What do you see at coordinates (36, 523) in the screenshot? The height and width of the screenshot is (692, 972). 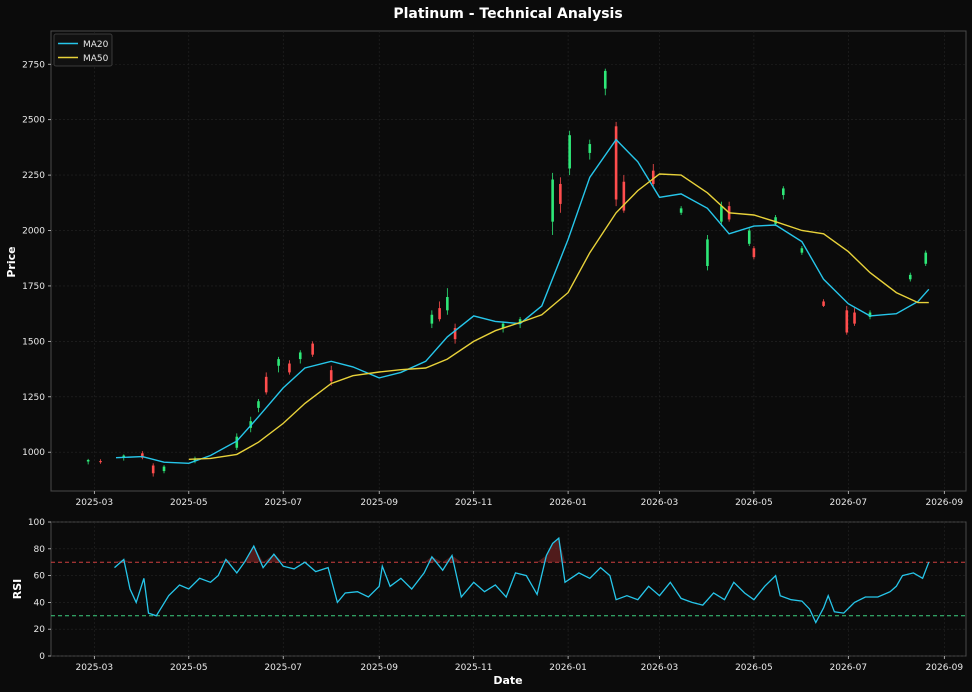 I see `rsi-y-tick-label: 100` at bounding box center [36, 523].